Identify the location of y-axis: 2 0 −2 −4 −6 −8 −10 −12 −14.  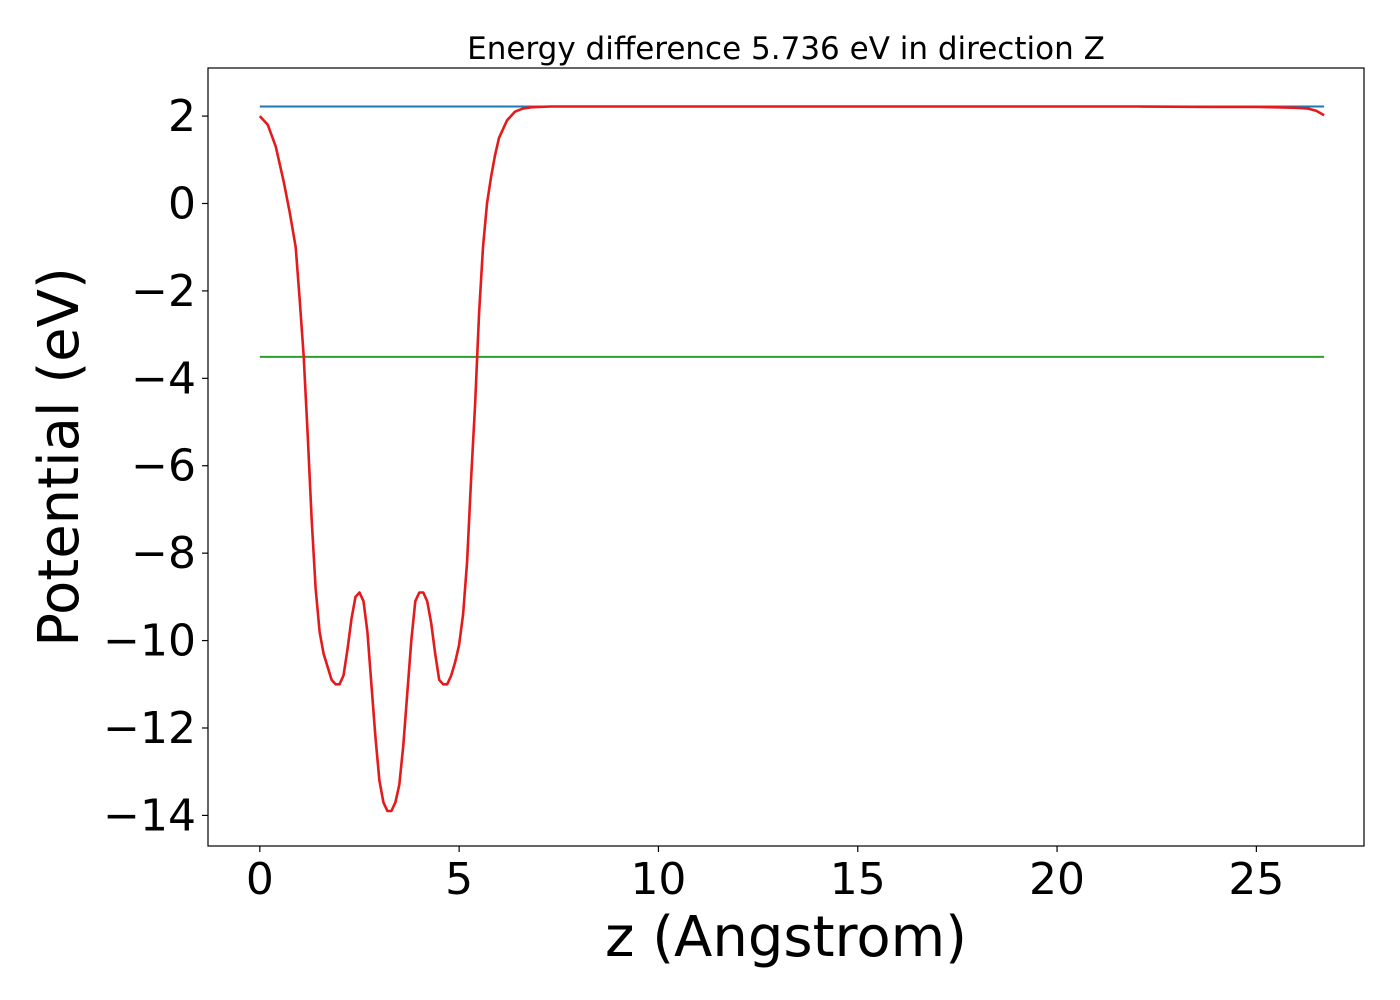
(155, 466).